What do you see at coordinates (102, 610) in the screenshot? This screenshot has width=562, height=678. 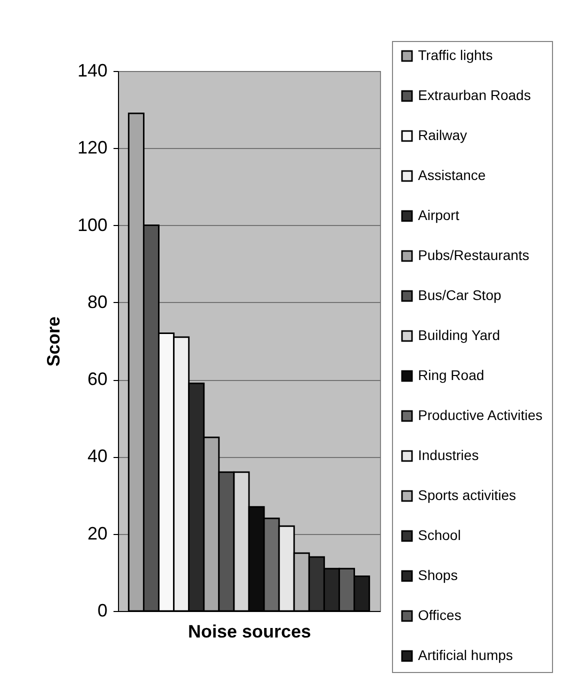 I see `y-tick-label: 0` at bounding box center [102, 610].